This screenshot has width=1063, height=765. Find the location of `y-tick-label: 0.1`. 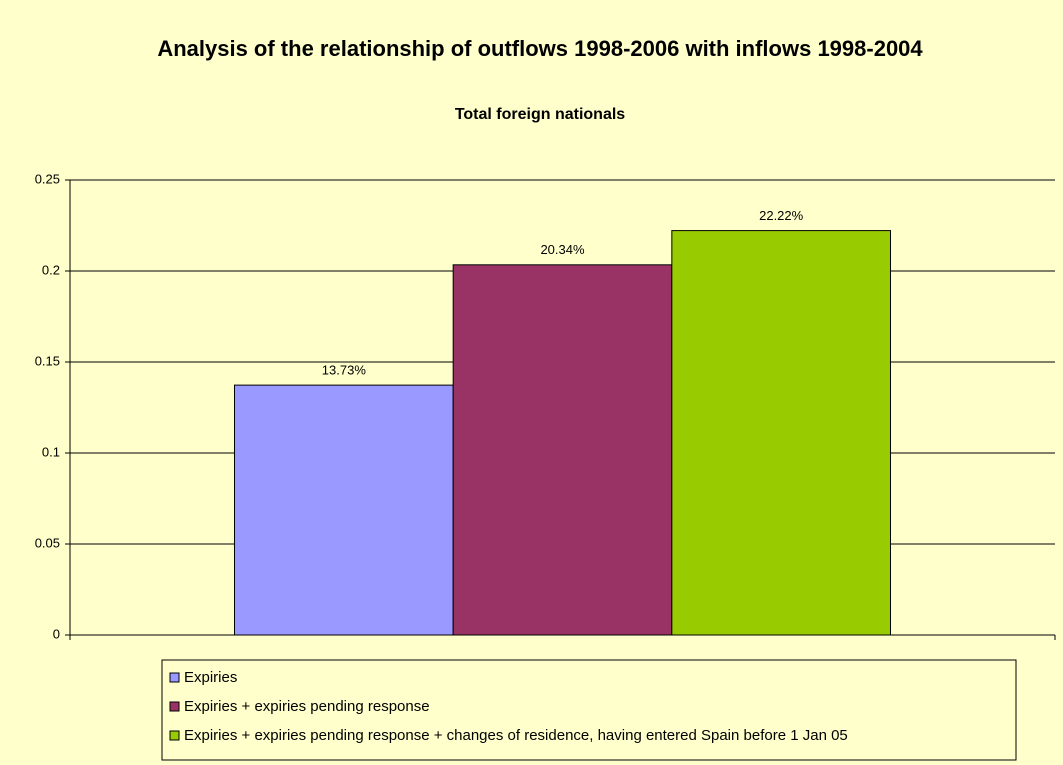

y-tick-label: 0.1 is located at coordinates (51, 451).